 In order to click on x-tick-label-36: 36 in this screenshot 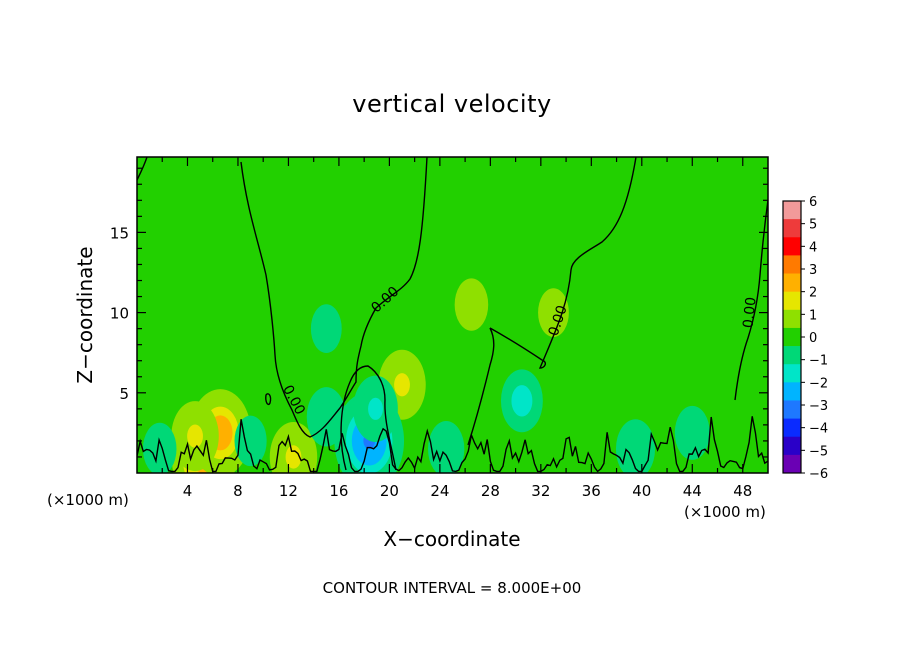, I will do `click(591, 491)`.